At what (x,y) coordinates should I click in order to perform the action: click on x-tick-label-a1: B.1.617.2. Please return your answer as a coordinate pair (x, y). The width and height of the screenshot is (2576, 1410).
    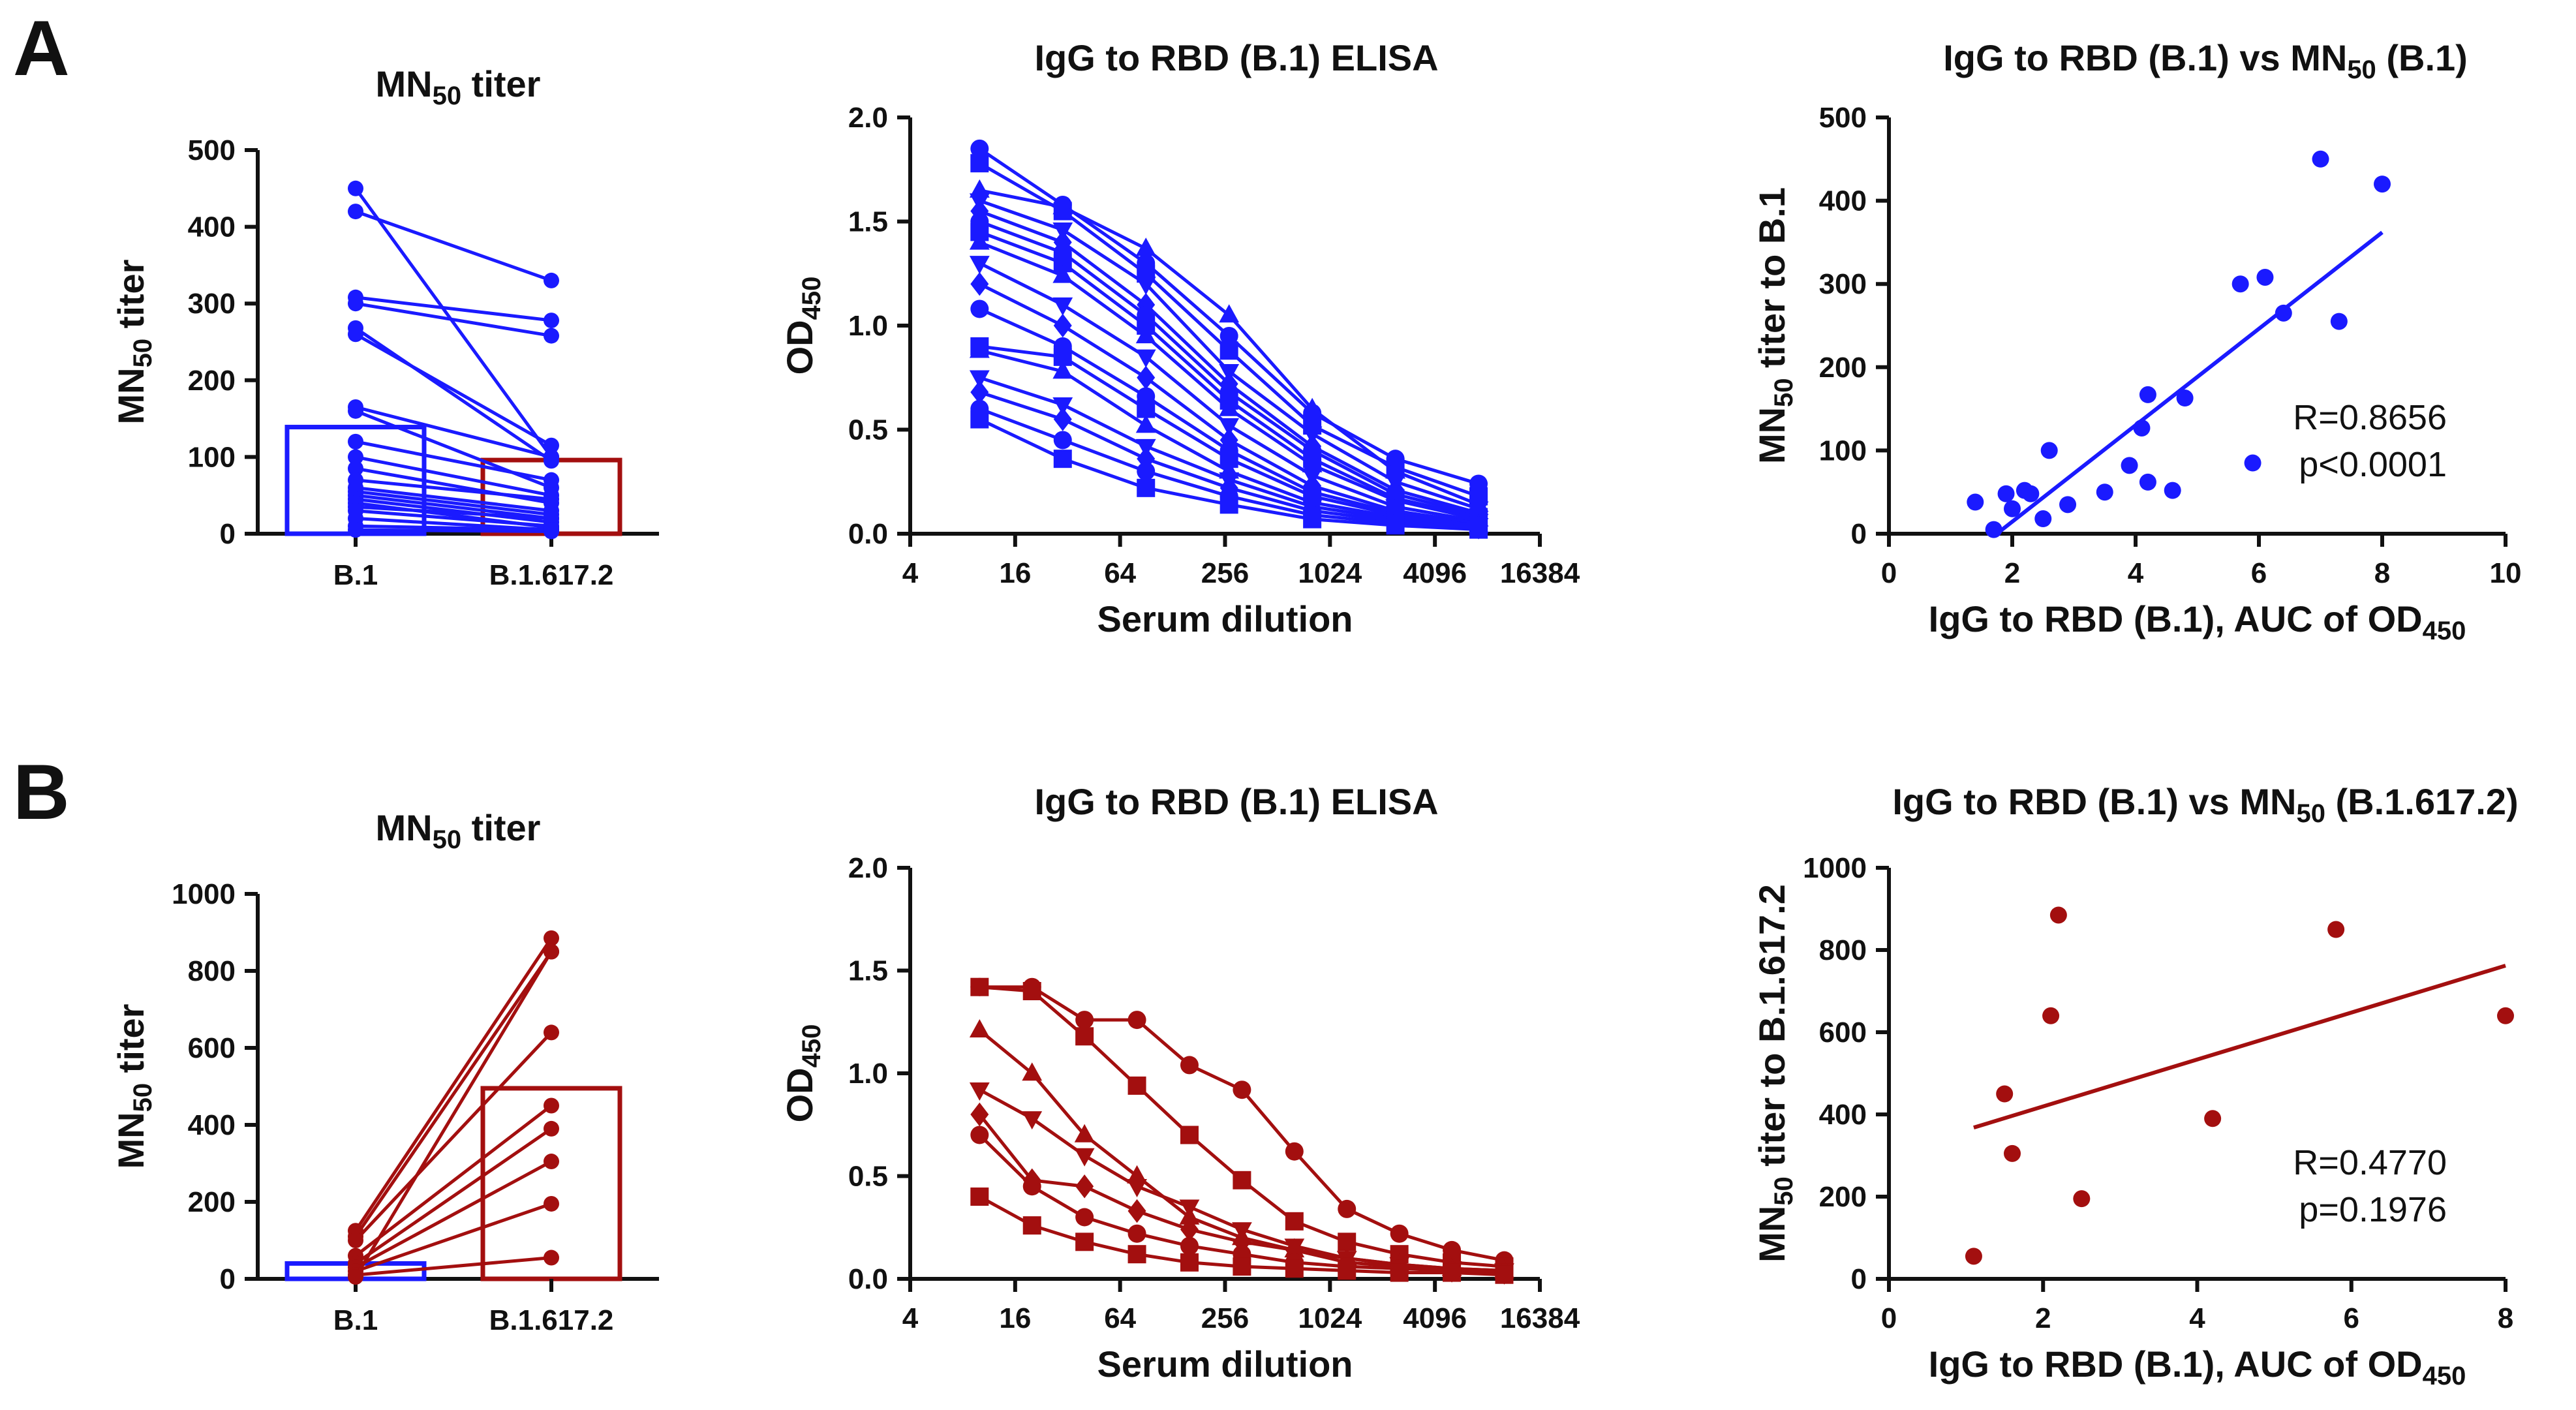
    Looking at the image, I should click on (551, 575).